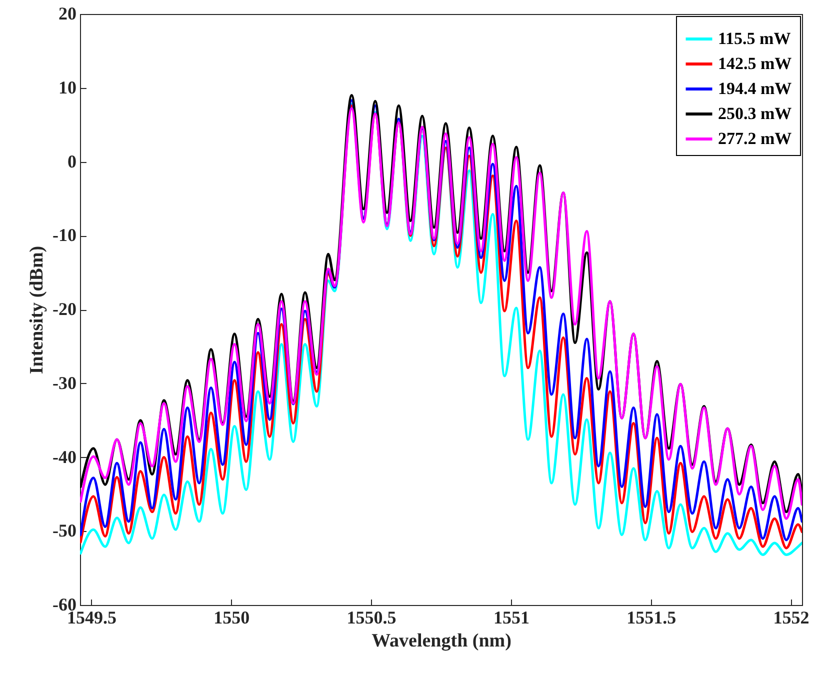 This screenshot has width=829, height=680. What do you see at coordinates (651, 618) in the screenshot?
I see `x-tick-label: 1551.5` at bounding box center [651, 618].